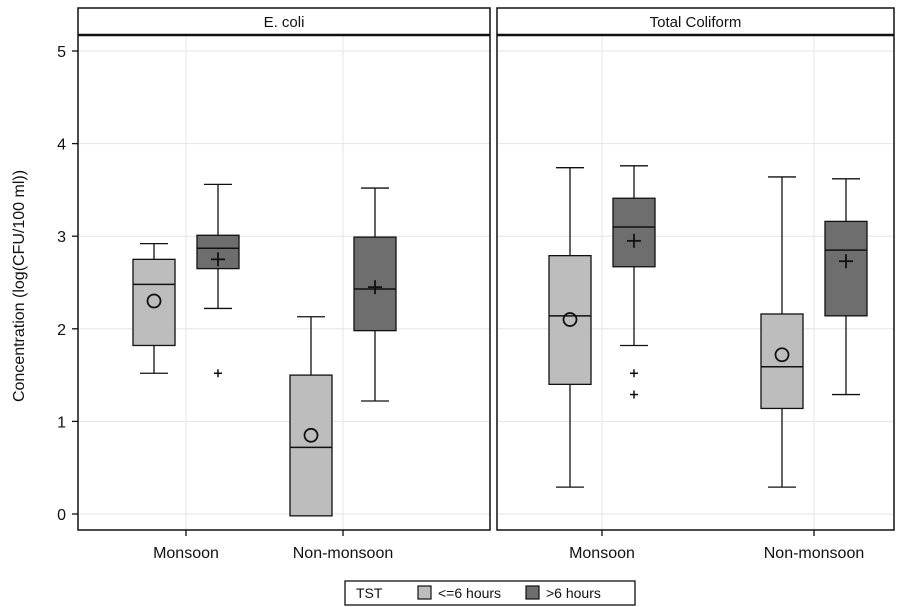  I want to click on y-axis-title: Concentration (log(CFU/100 ml)), so click(19, 286).